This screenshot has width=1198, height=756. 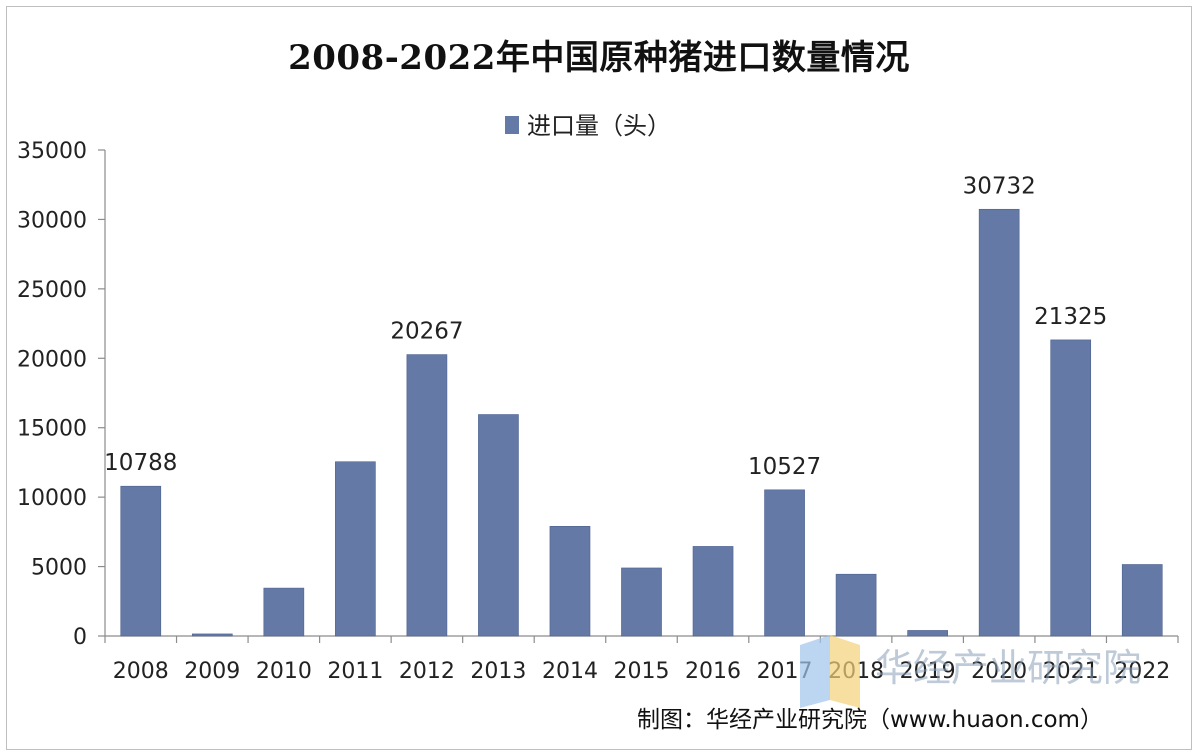 What do you see at coordinates (999, 186) in the screenshot?
I see `data-label: 30732` at bounding box center [999, 186].